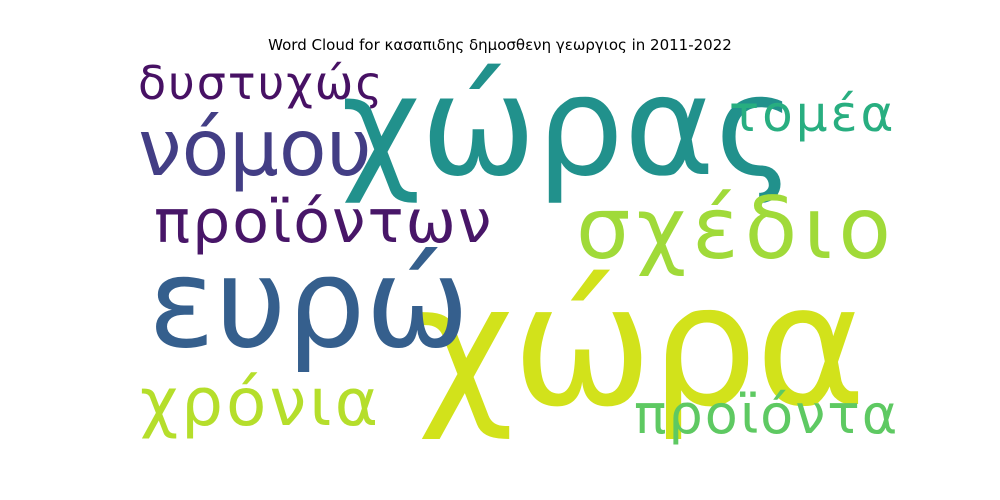 Image resolution: width=1000 pixels, height=500 pixels. I want to click on word-schedio: σχέδιο, so click(737, 229).